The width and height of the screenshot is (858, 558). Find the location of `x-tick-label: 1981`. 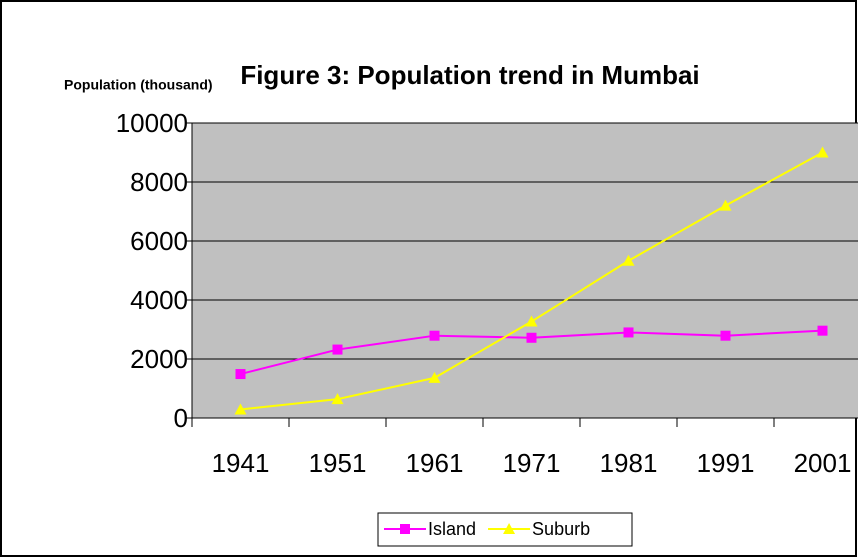

x-tick-label: 1981 is located at coordinates (629, 463).